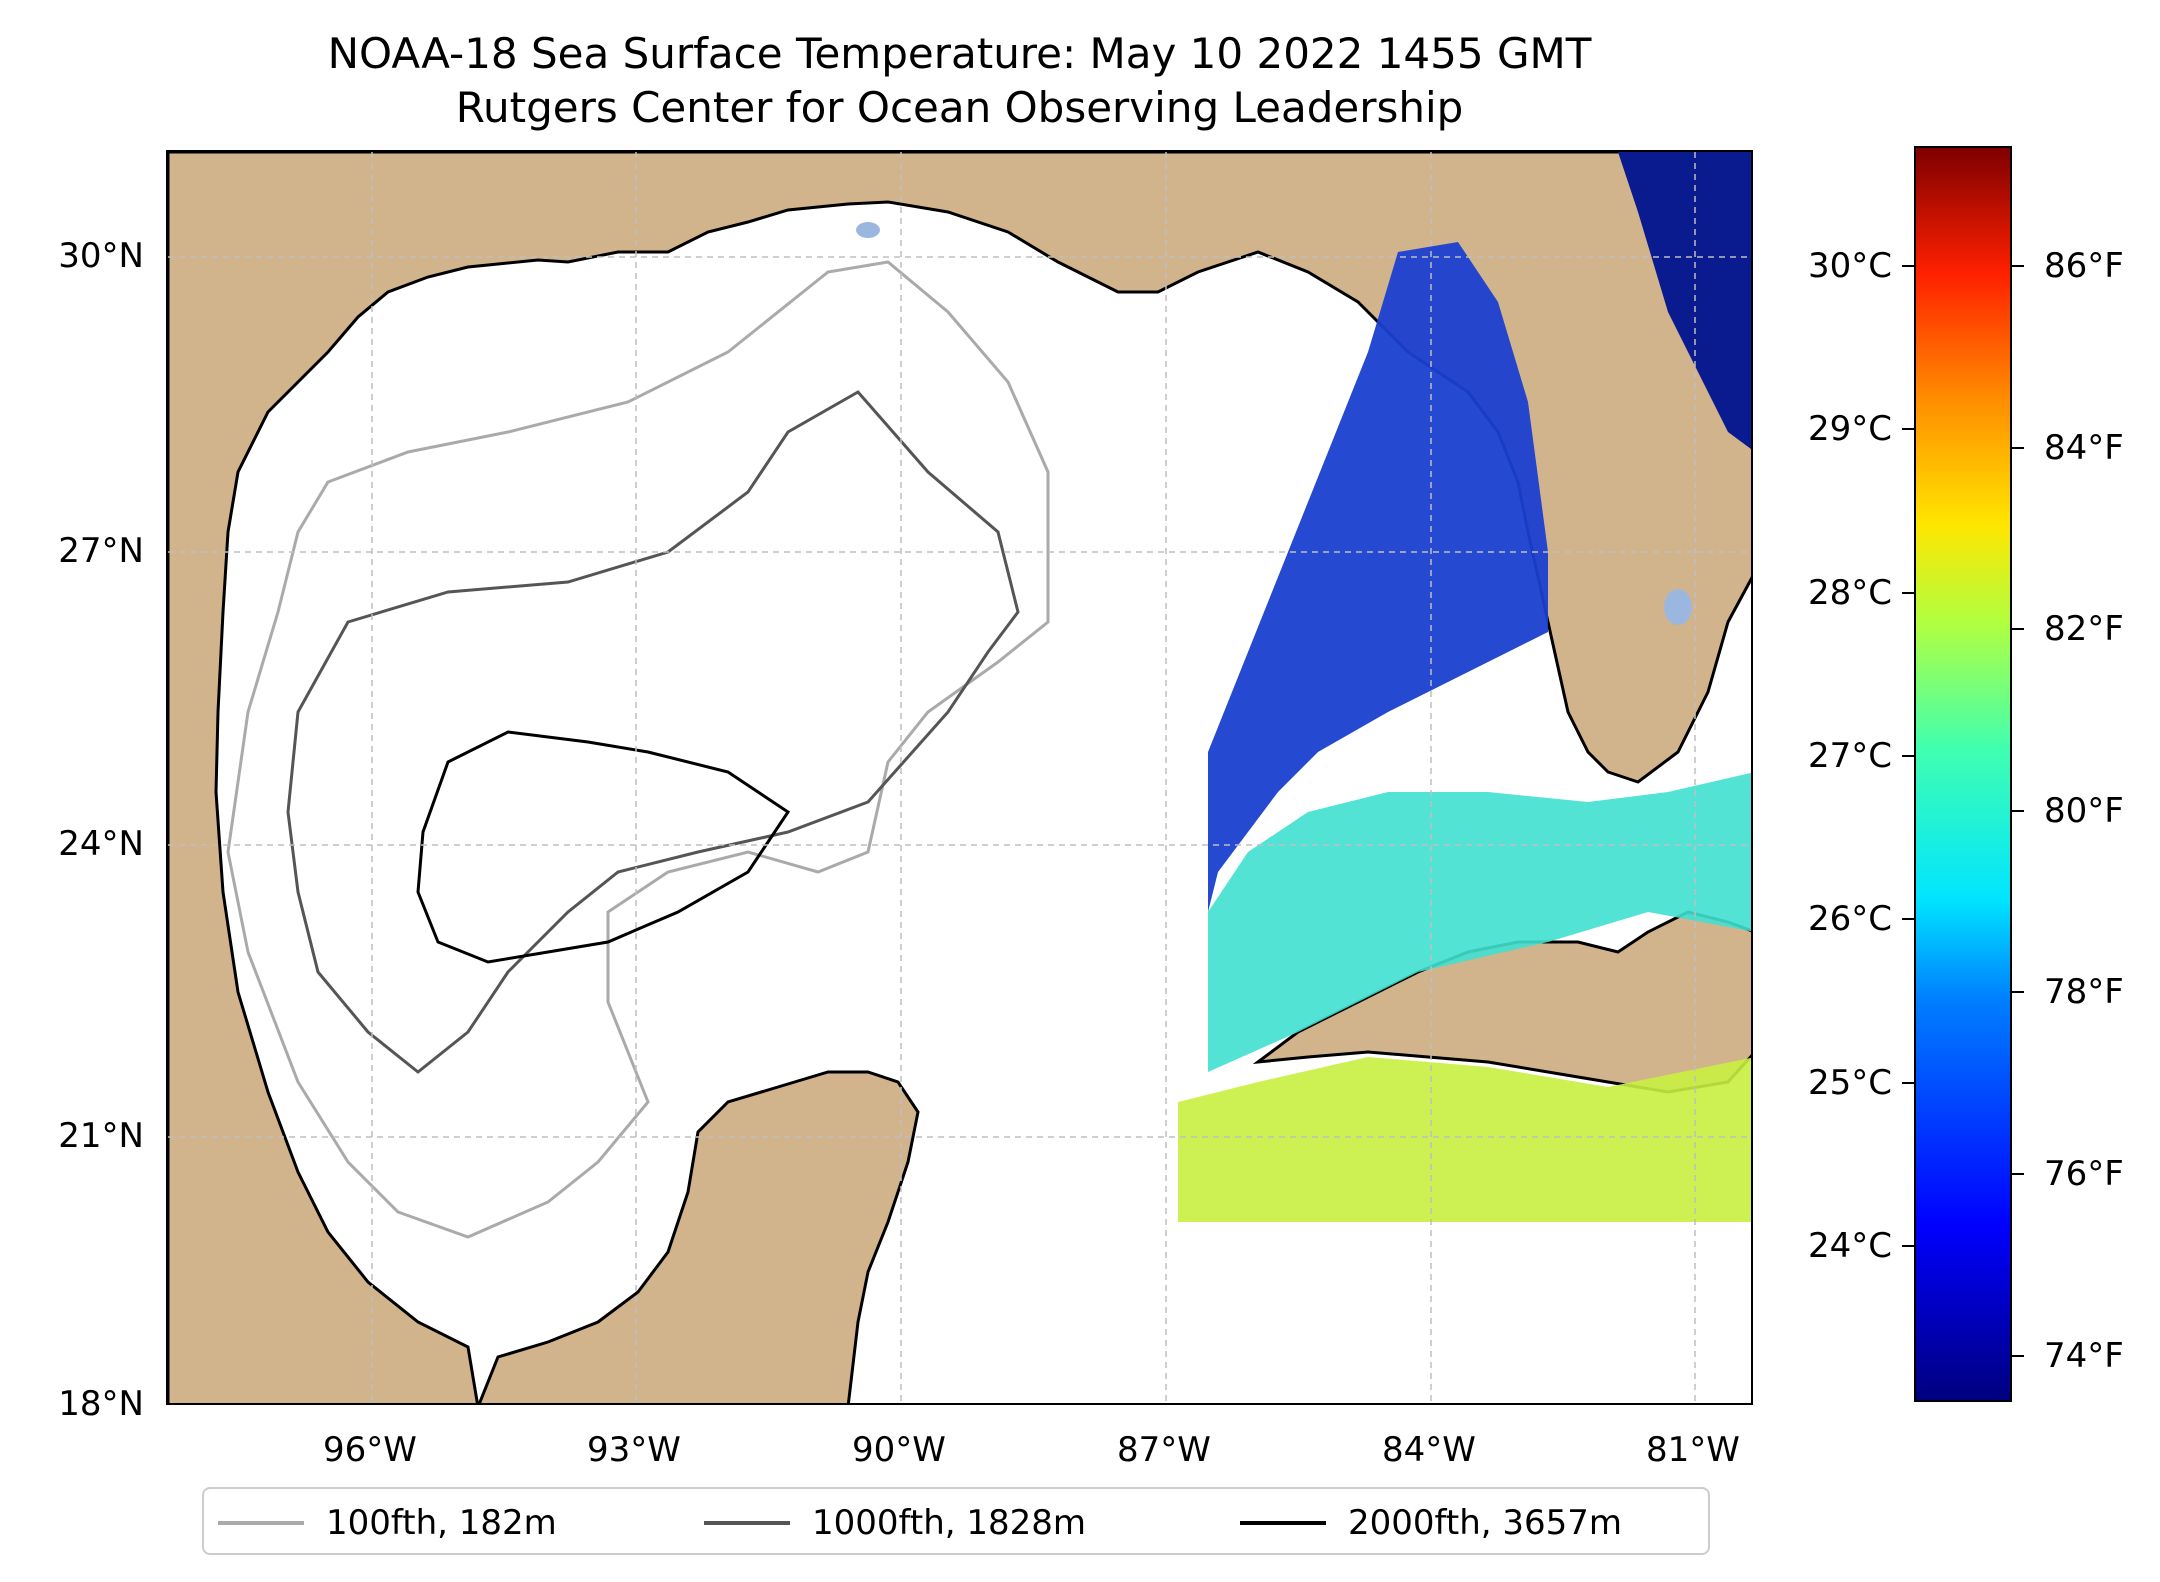 The image size is (2160, 1582). I want to click on f-label-78: 78°F, so click(2084, 992).